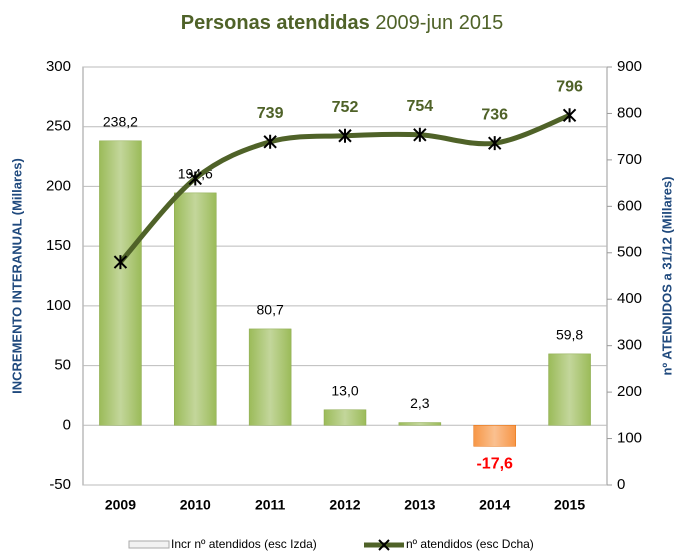 The image size is (683, 558). Describe the element at coordinates (58, 126) in the screenshot. I see `y-tick-label: 250` at that location.